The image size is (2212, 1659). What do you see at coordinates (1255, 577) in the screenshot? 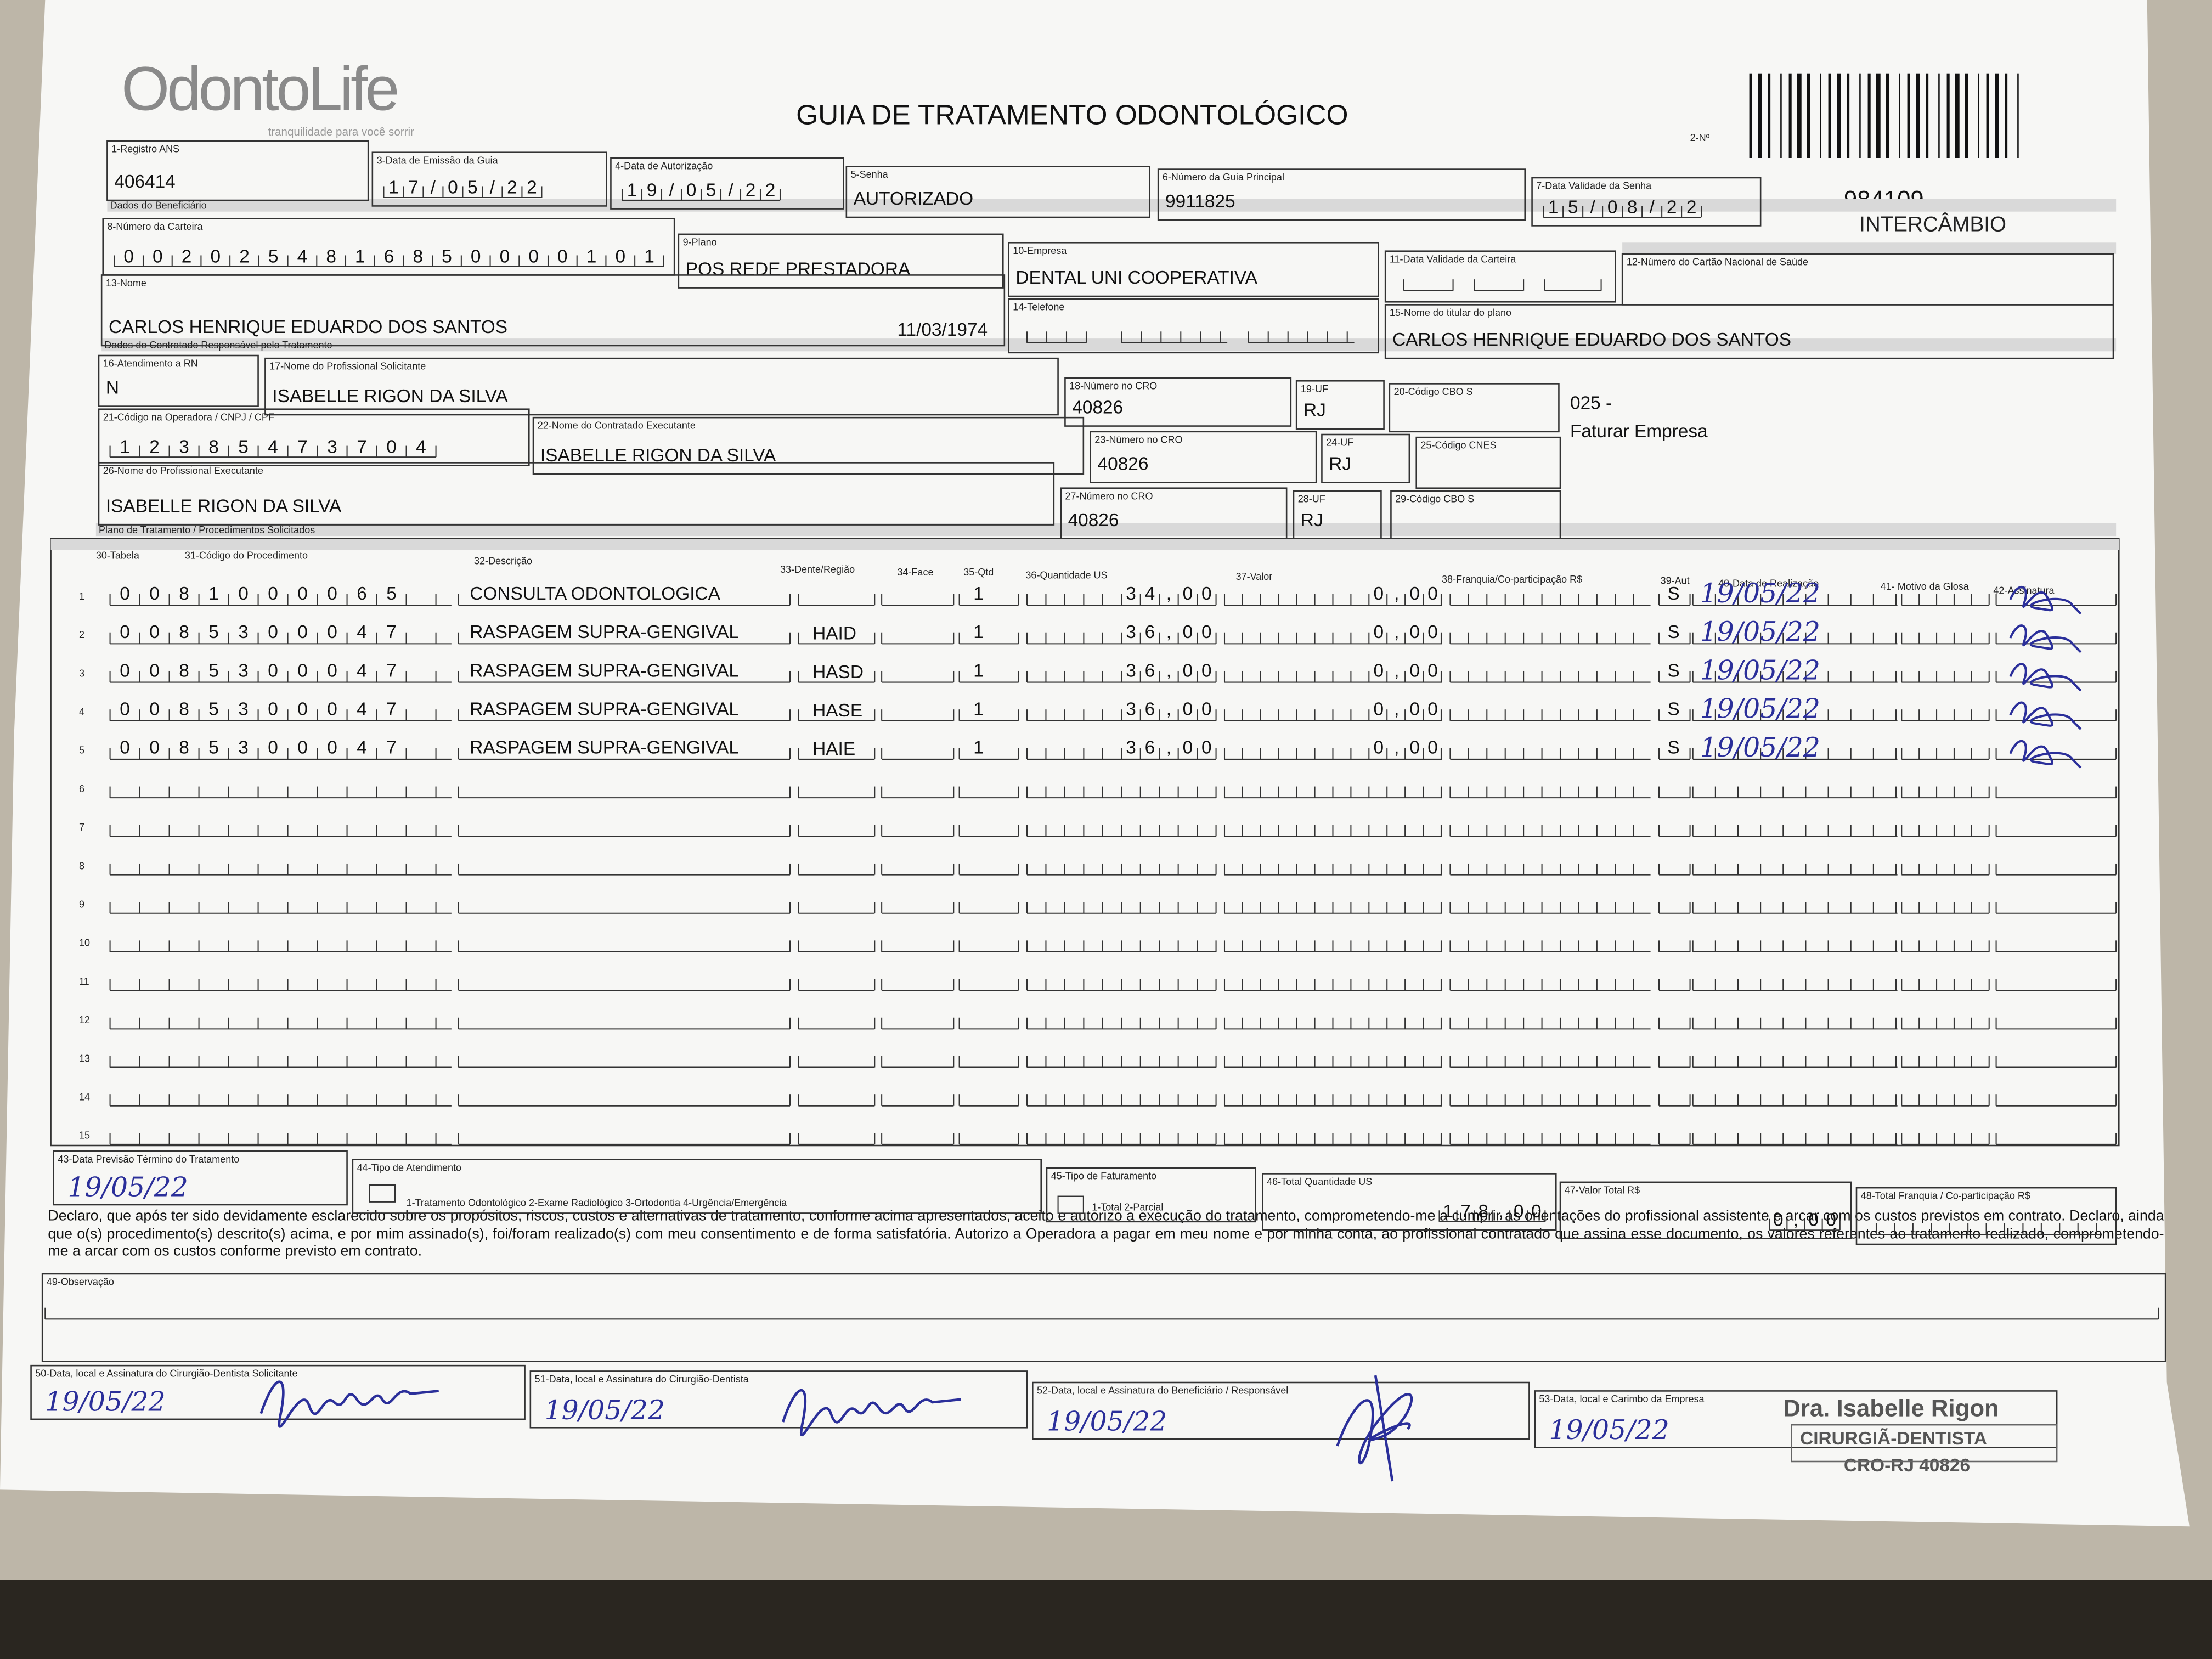
I see `column-header: 37-Valor` at bounding box center [1255, 577].